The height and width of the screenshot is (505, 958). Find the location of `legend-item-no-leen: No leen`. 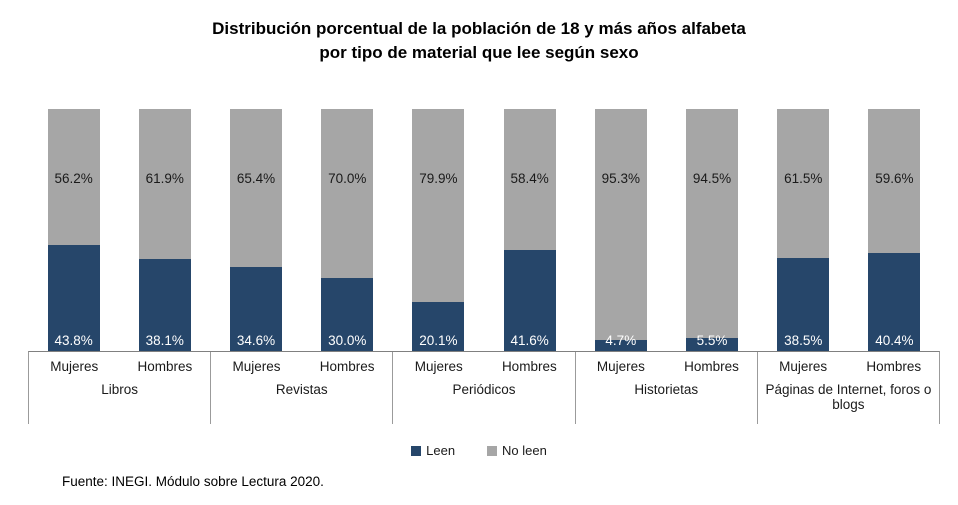

legend-item-no-leen: No leen is located at coordinates (517, 450).